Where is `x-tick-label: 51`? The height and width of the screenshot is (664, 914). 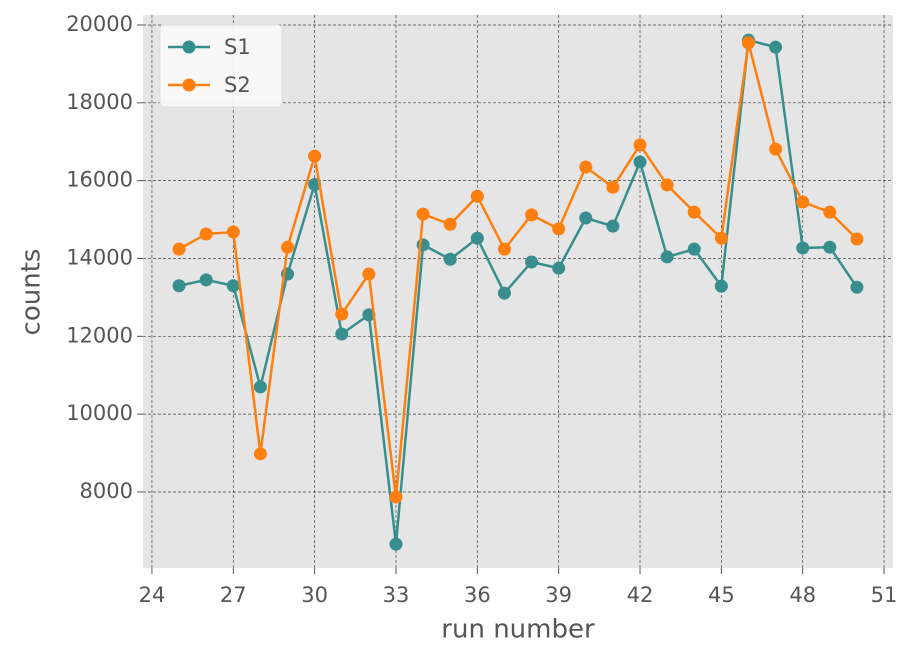 x-tick-label: 51 is located at coordinates (884, 595).